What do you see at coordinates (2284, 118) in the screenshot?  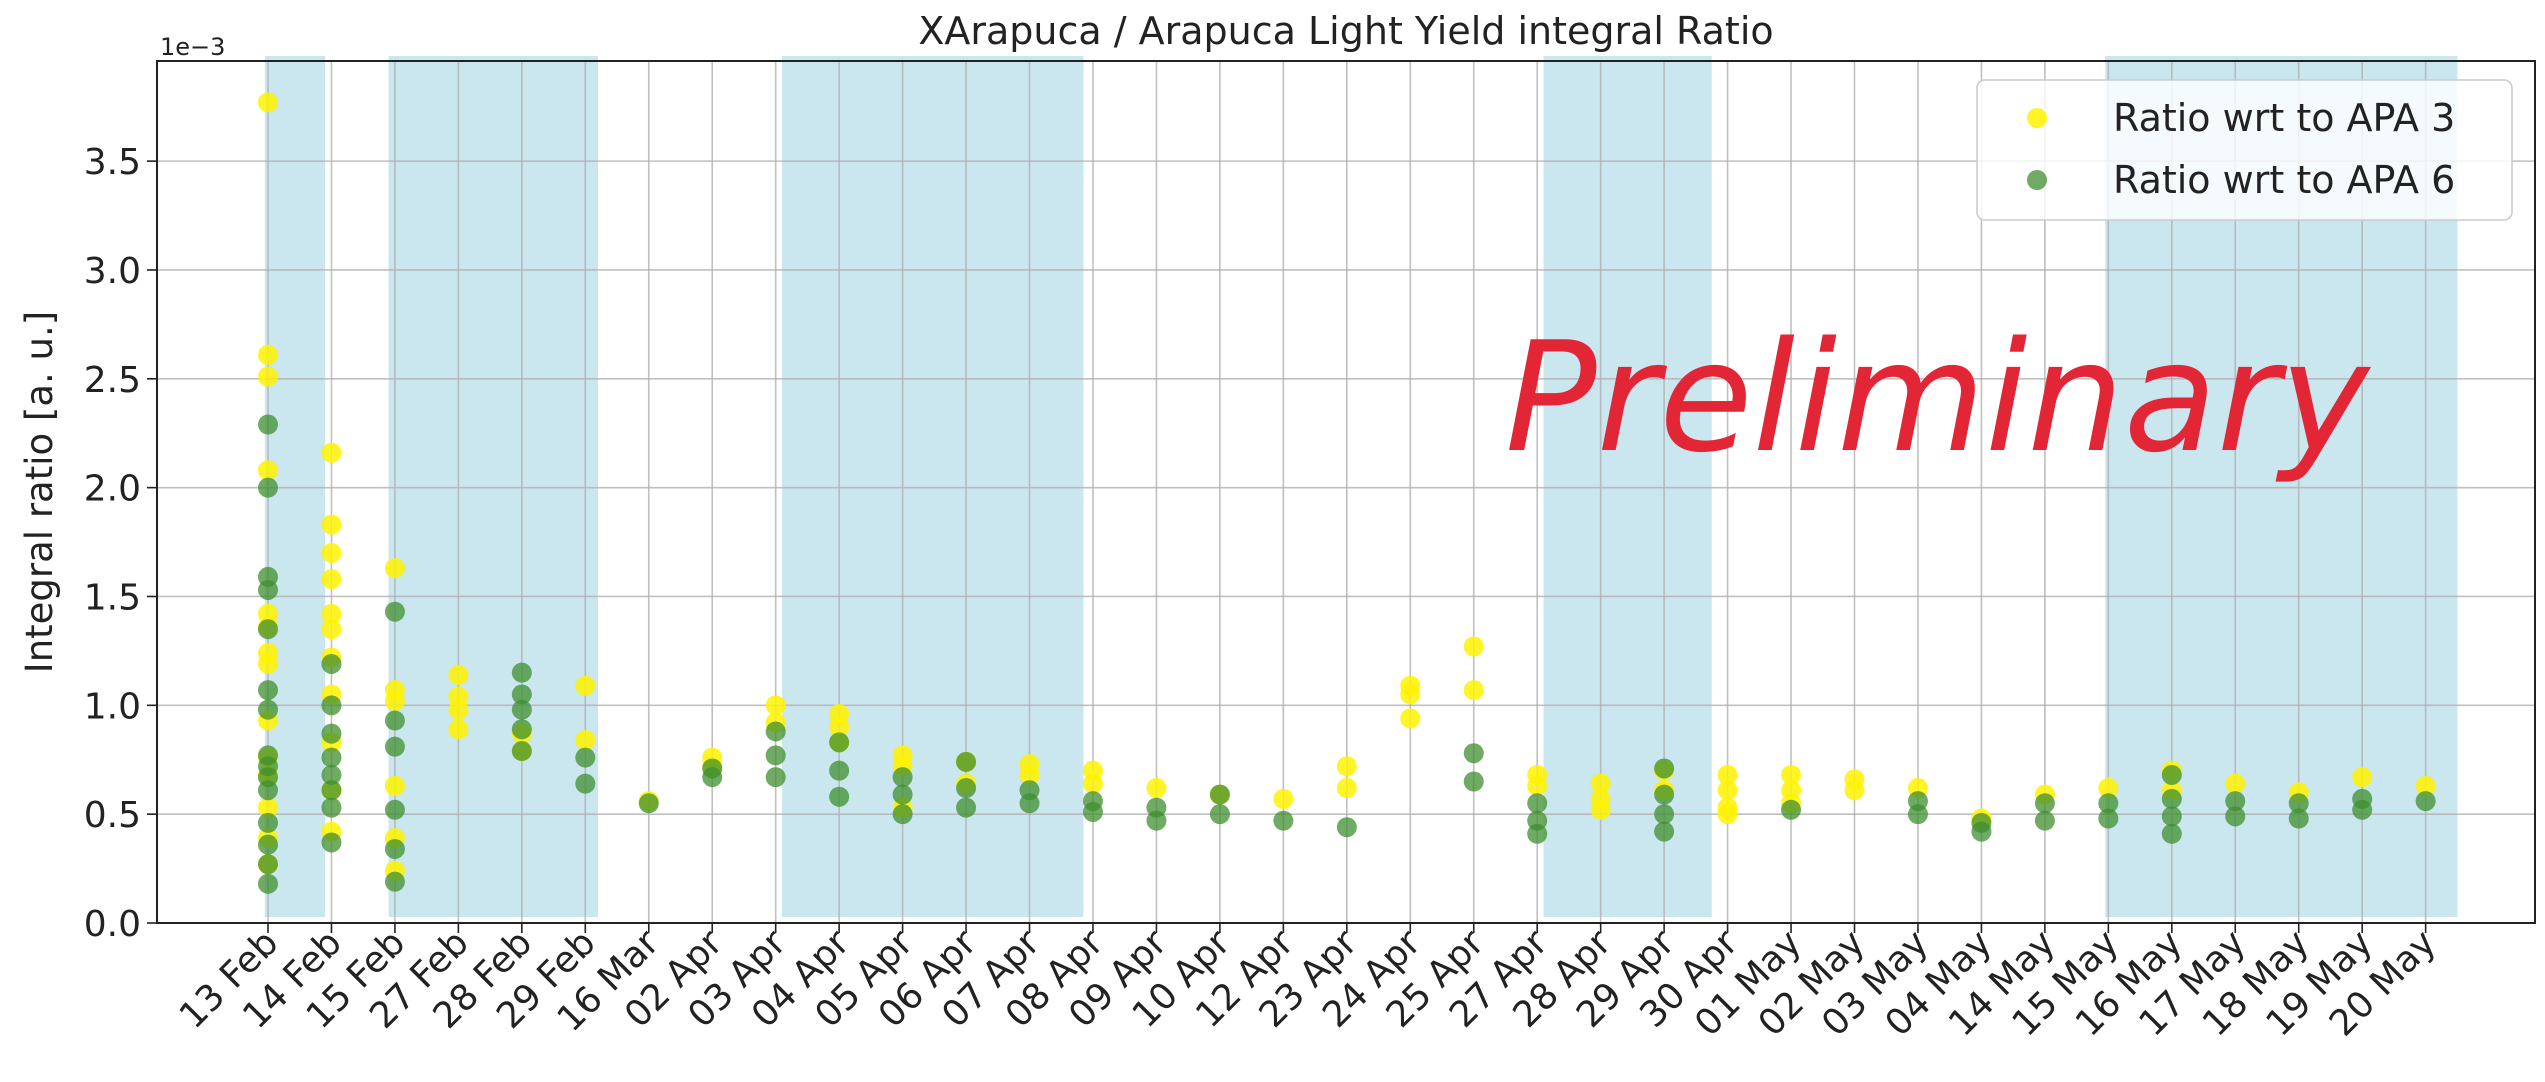 I see `legend-label: Ratio wrt to APA 3` at bounding box center [2284, 118].